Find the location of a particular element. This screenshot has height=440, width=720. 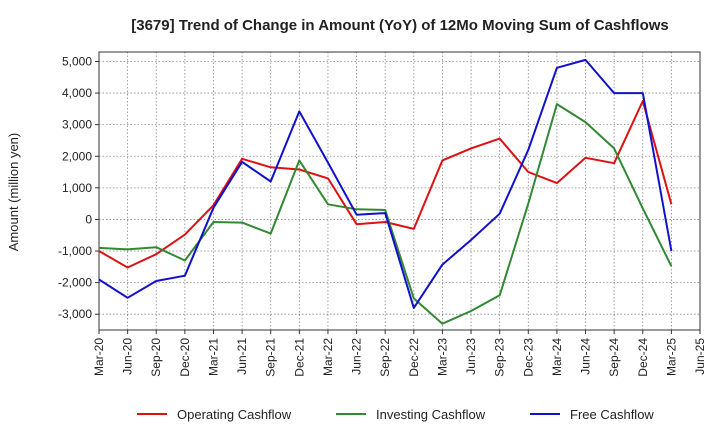

x-tick-label: Dec-20 is located at coordinates (185, 357).